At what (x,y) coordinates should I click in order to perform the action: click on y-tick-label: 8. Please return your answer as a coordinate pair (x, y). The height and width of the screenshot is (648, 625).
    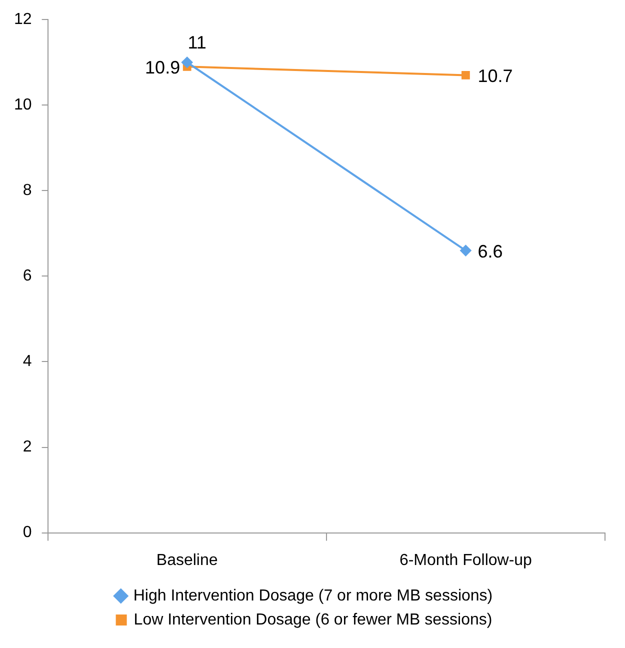
    Looking at the image, I should click on (27, 191).